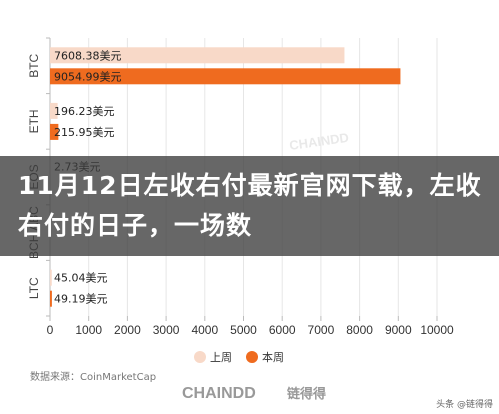  I want to click on bar-value-label: 45.04美元, so click(81, 278).